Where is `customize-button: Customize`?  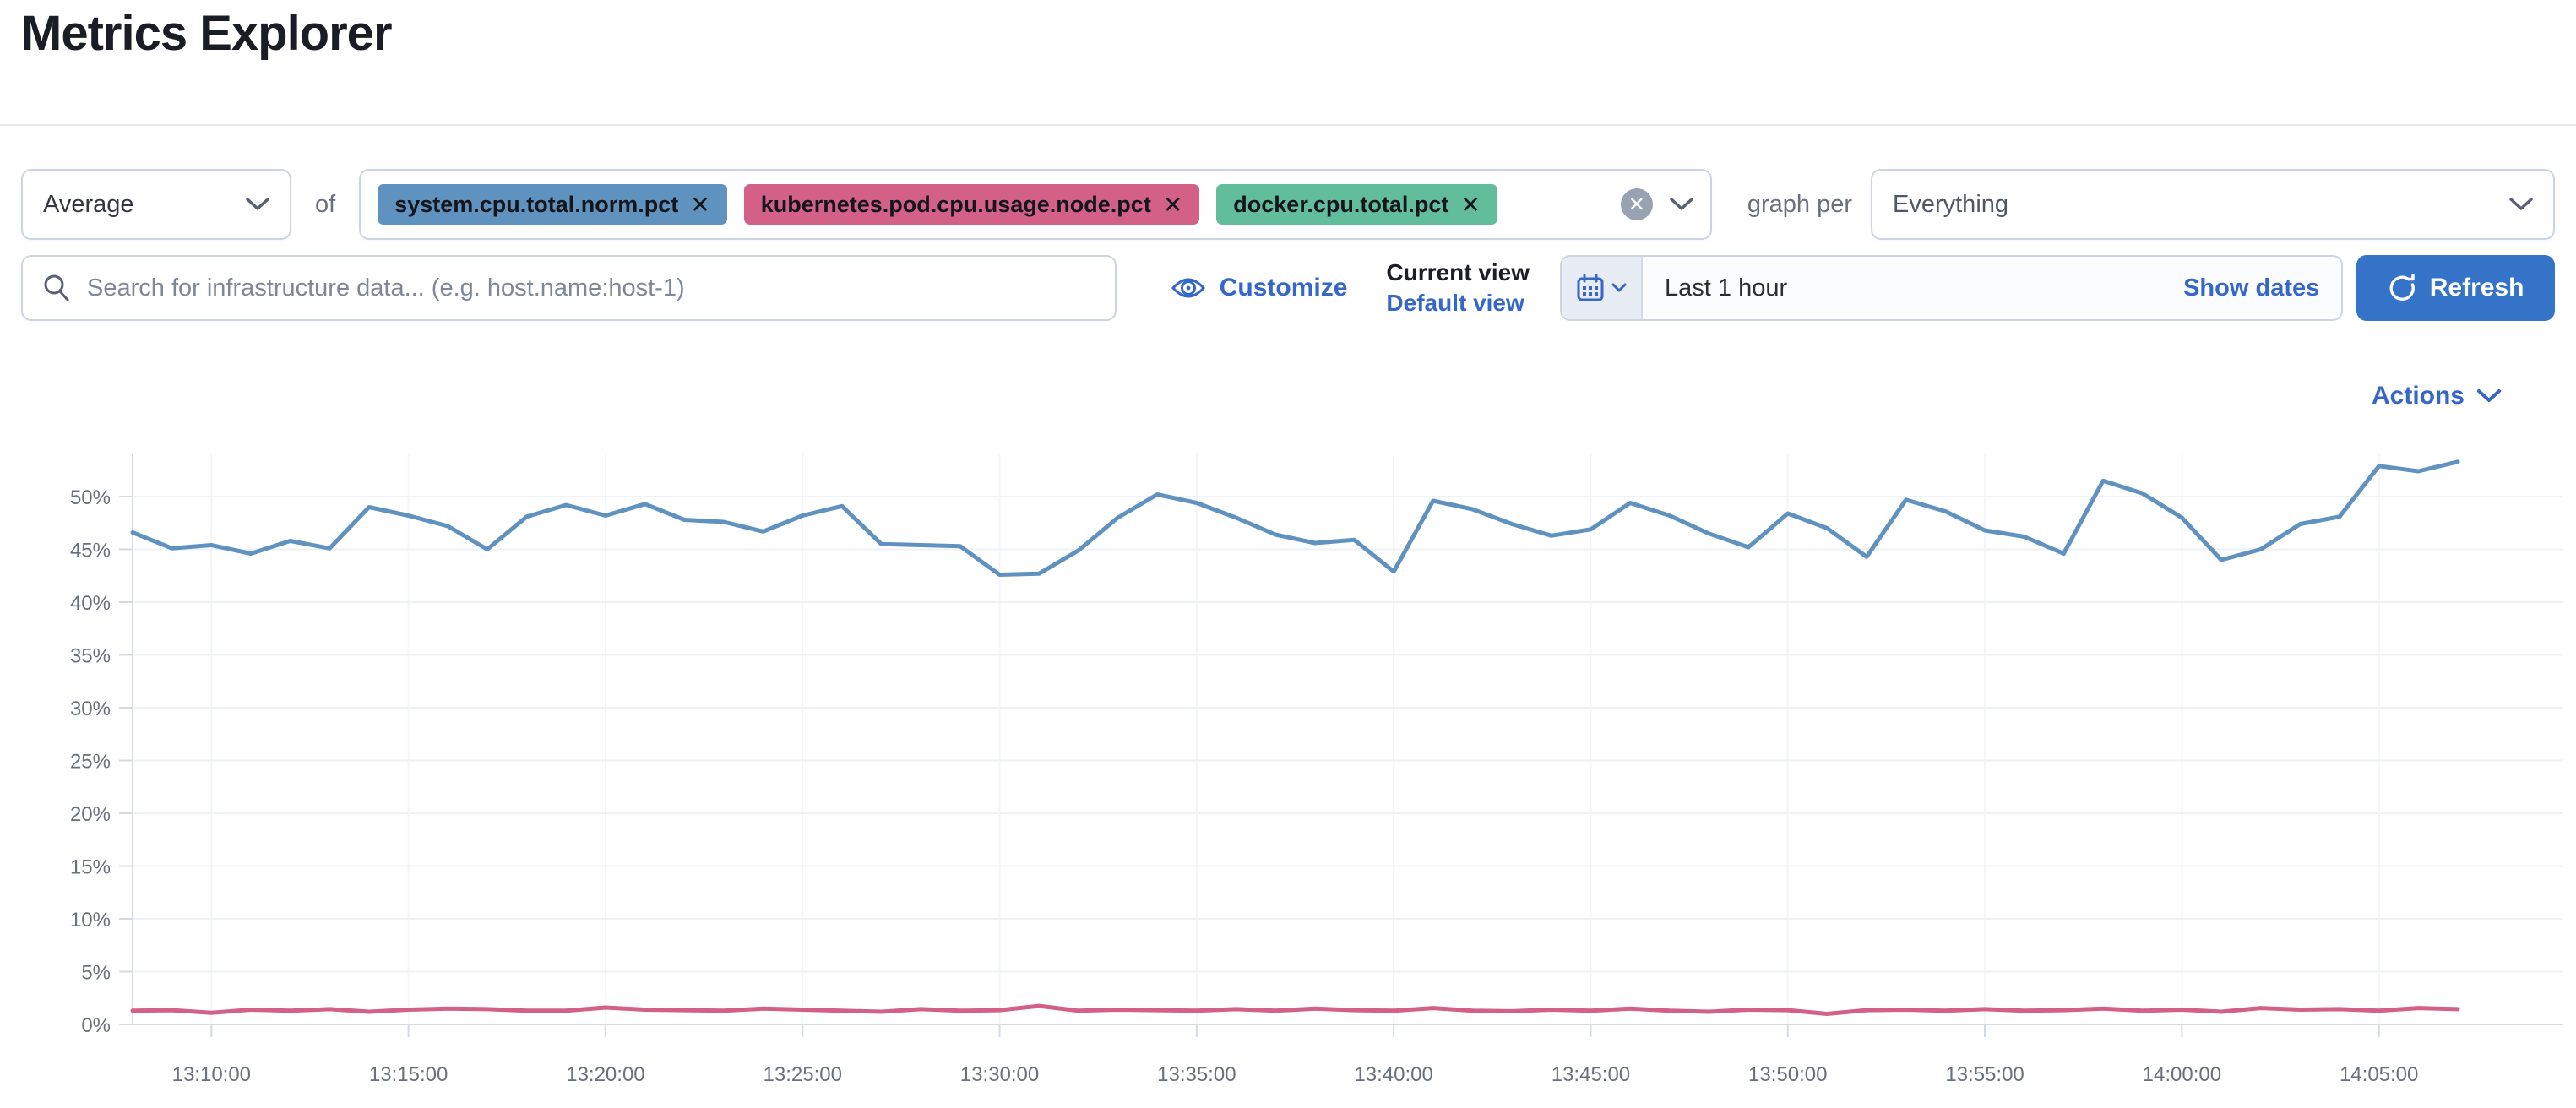 customize-button: Customize is located at coordinates (1259, 288).